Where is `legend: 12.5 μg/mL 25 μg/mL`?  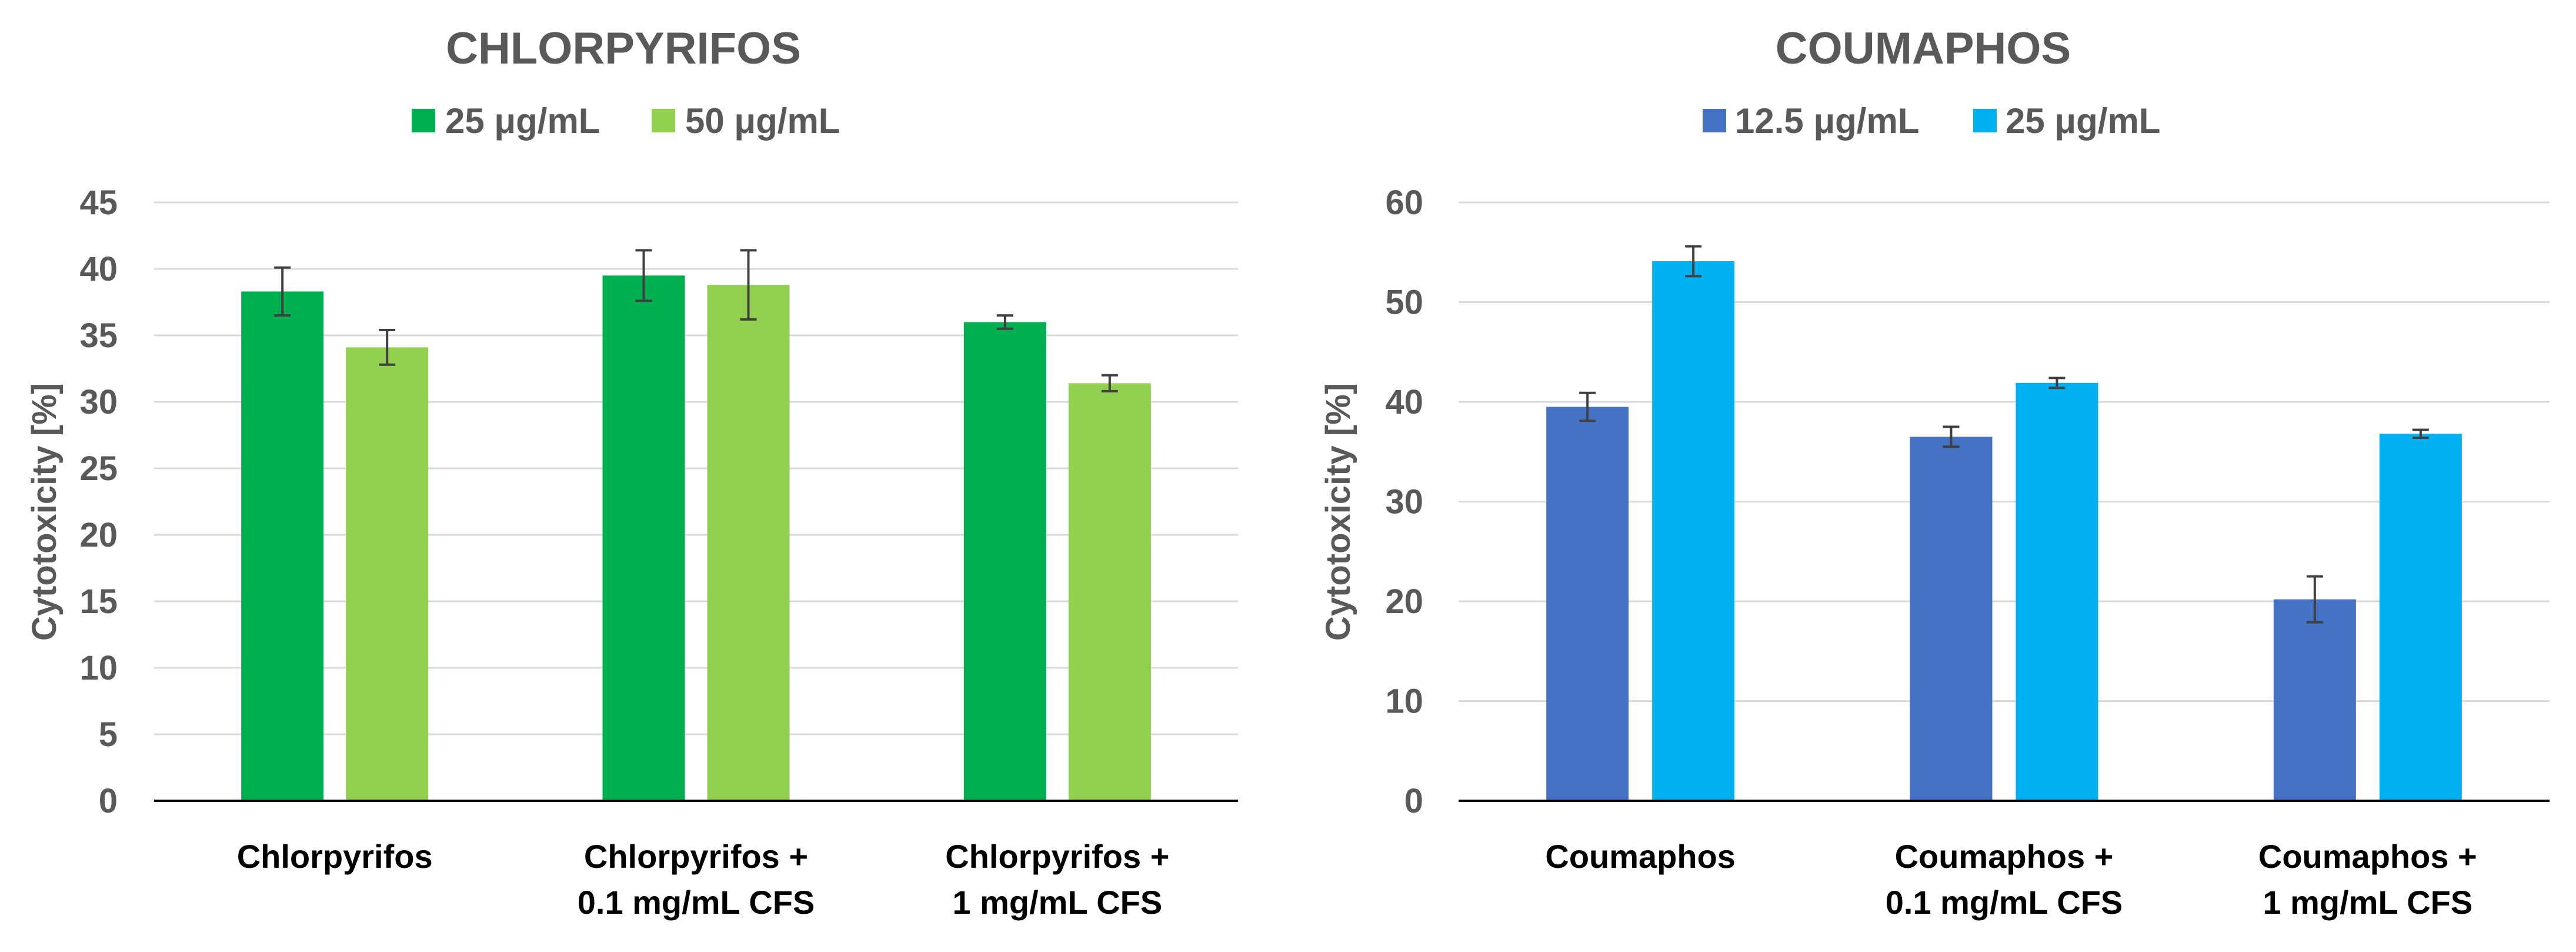 legend: 12.5 μg/mL 25 μg/mL is located at coordinates (1931, 121).